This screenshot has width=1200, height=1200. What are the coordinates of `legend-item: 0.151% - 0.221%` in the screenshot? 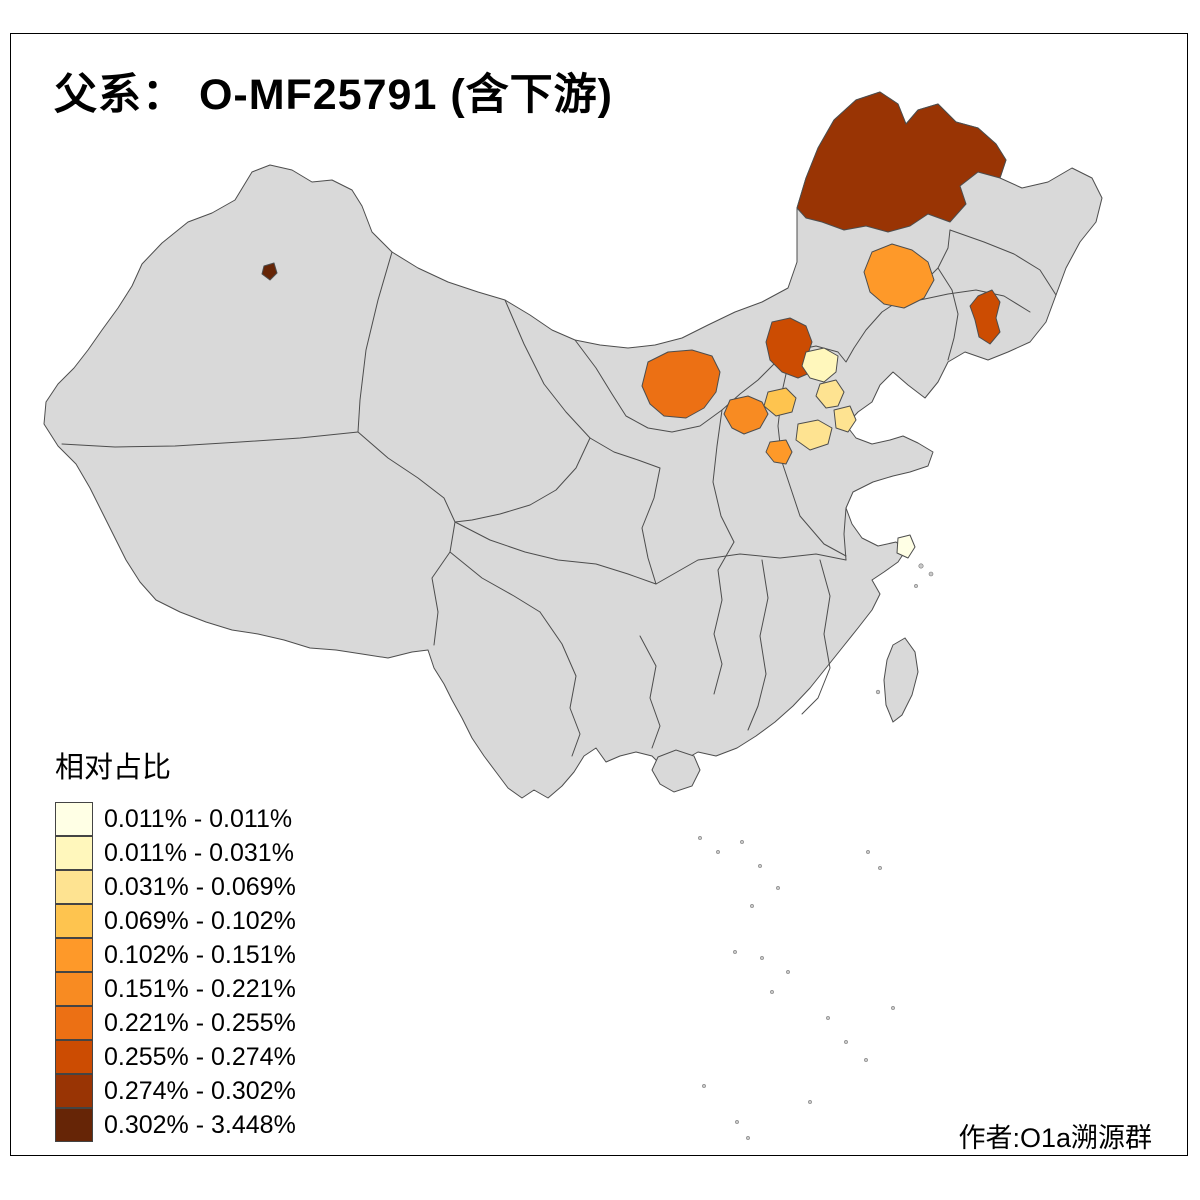 It's located at (175, 989).